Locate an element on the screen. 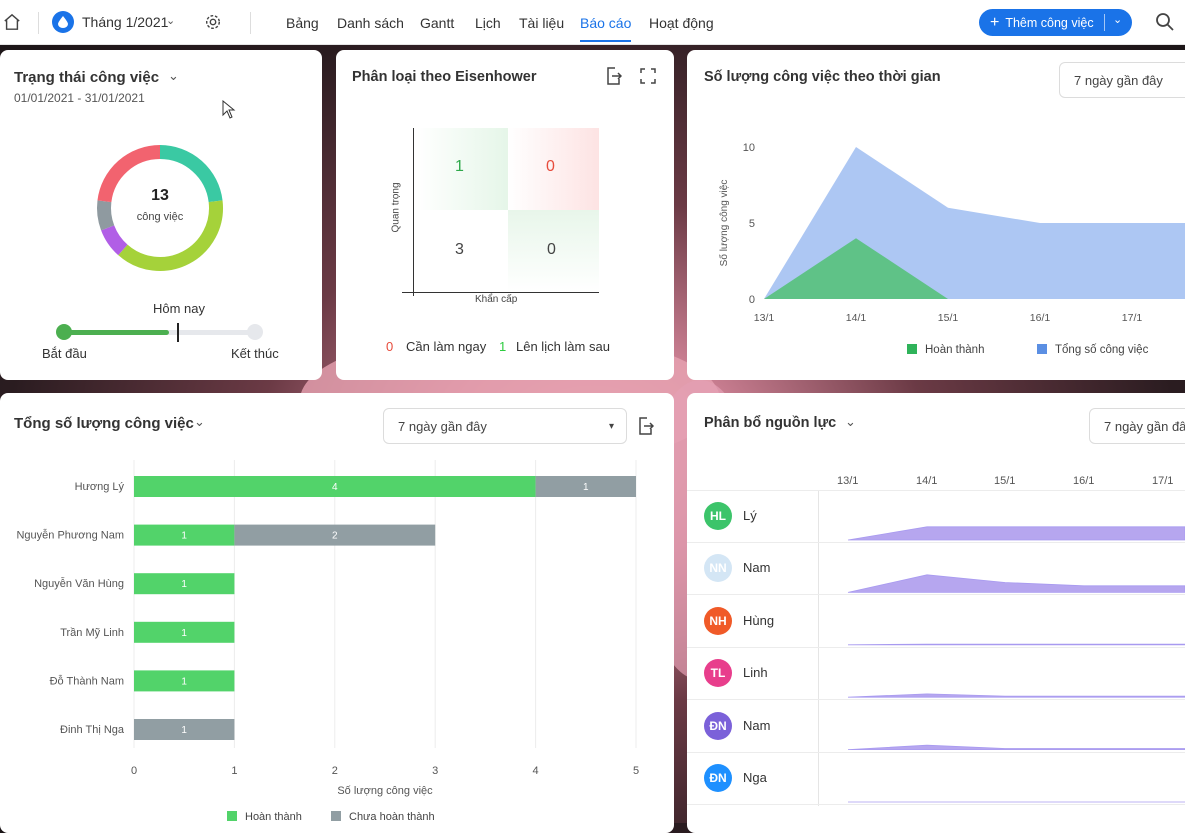 This screenshot has height=833, width=1185. legend-label: Chưa hoàn thành is located at coordinates (392, 817).